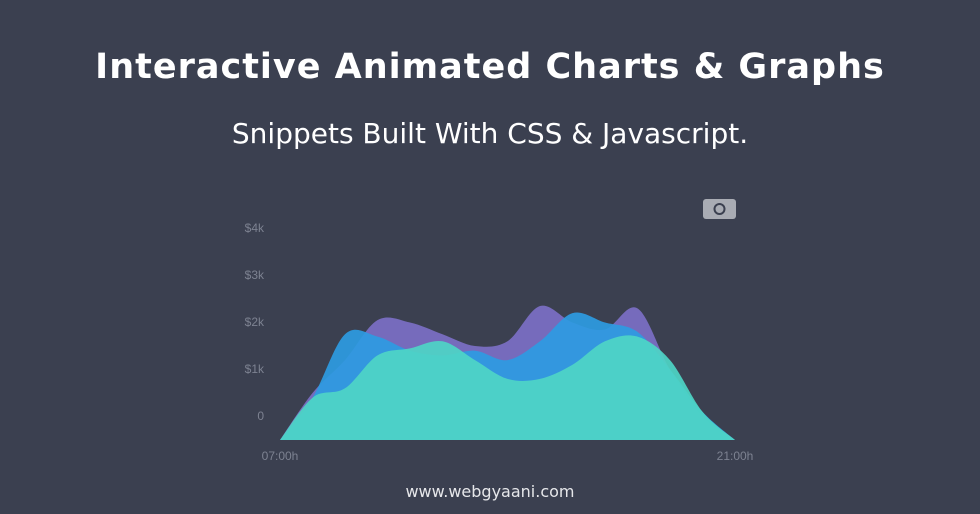 The height and width of the screenshot is (514, 980). What do you see at coordinates (255, 322) in the screenshot?
I see `y-tick-label: $2k` at bounding box center [255, 322].